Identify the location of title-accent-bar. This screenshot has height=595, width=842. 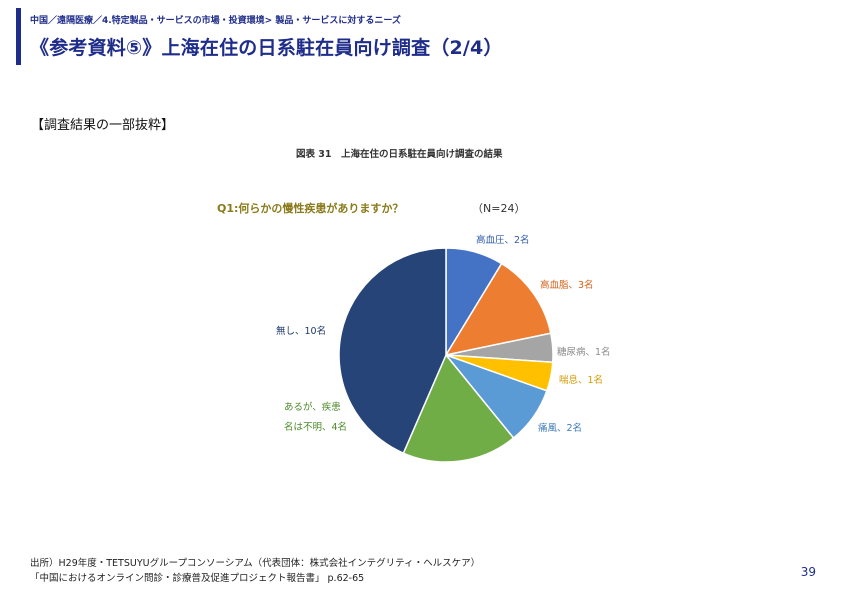
(18, 36).